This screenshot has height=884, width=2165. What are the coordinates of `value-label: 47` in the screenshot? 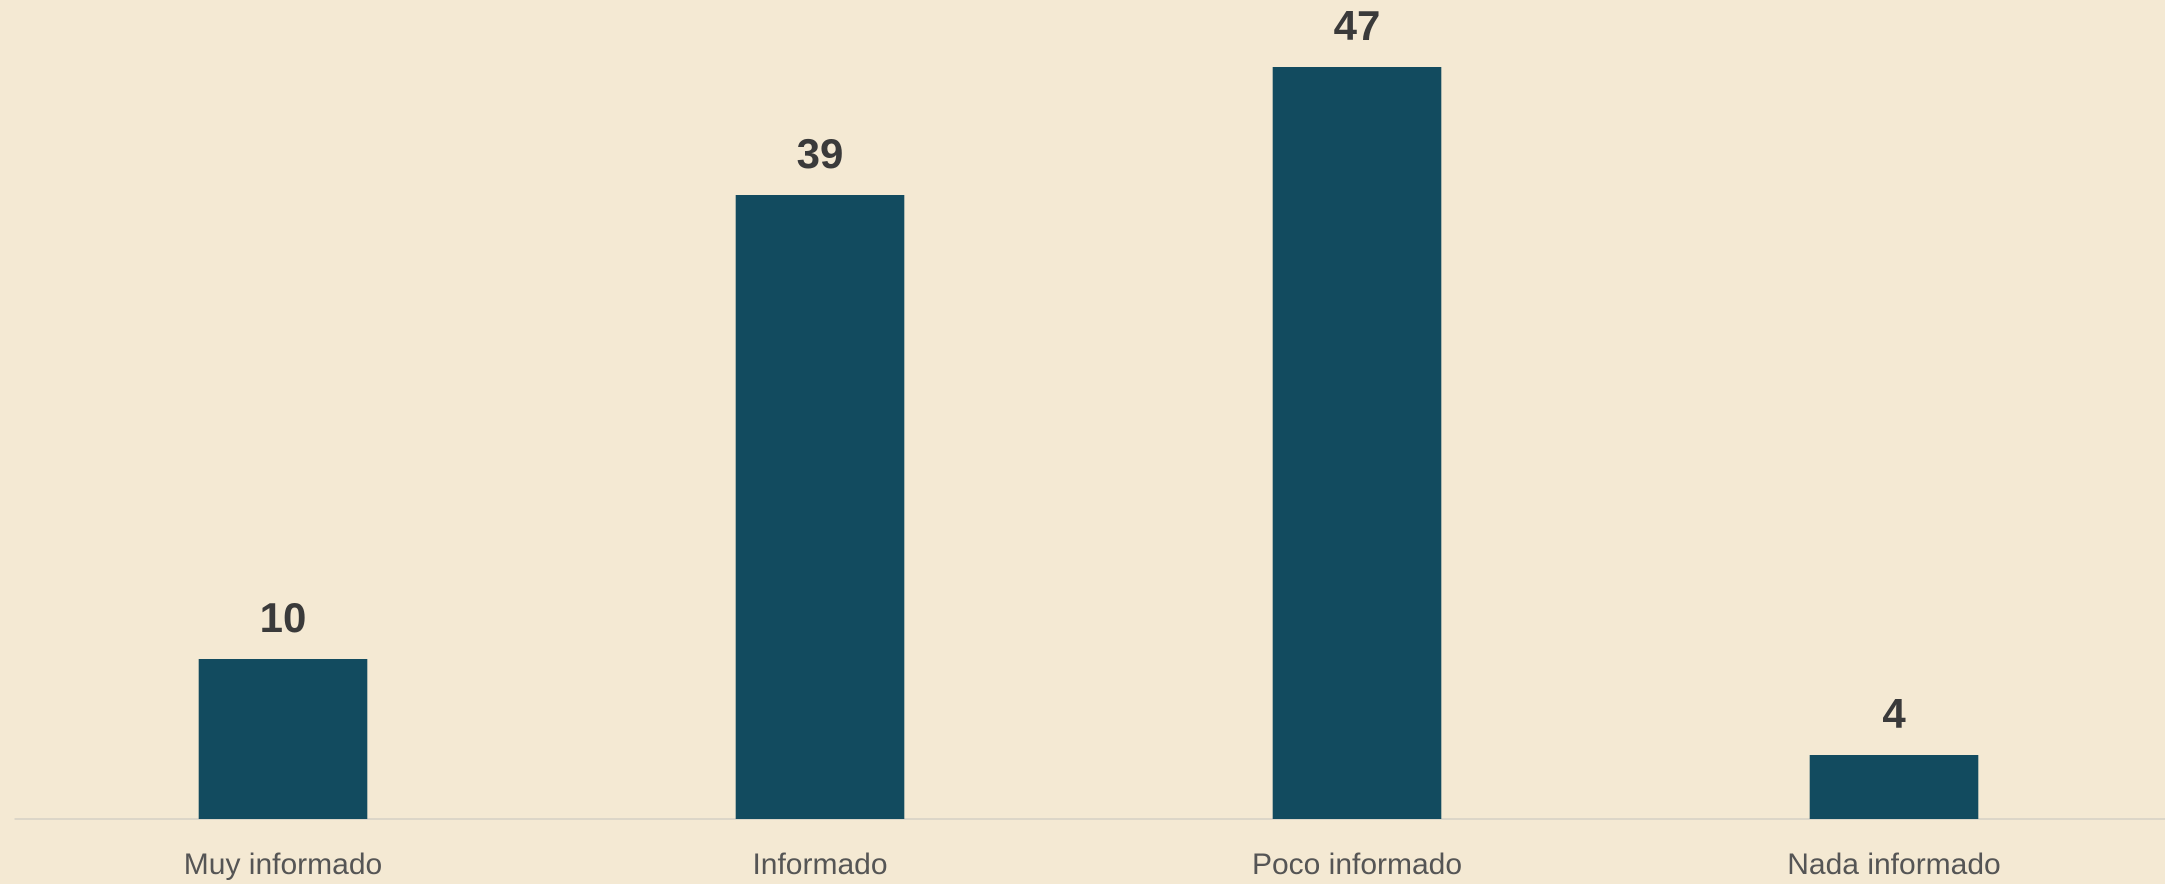 It's located at (1357, 25).